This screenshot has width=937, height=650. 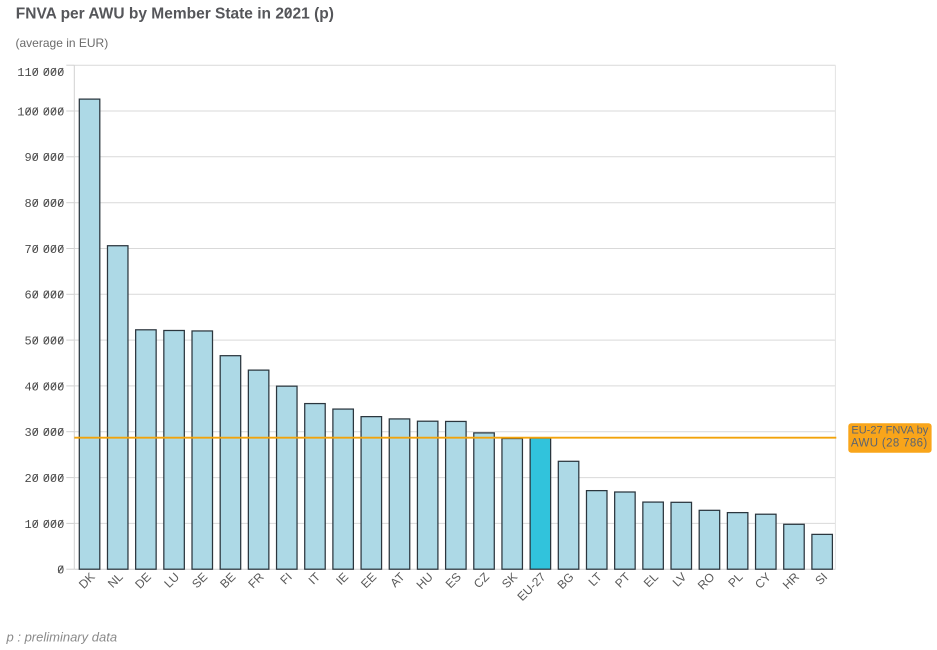 I want to click on svg-text: 0, so click(x=60, y=571).